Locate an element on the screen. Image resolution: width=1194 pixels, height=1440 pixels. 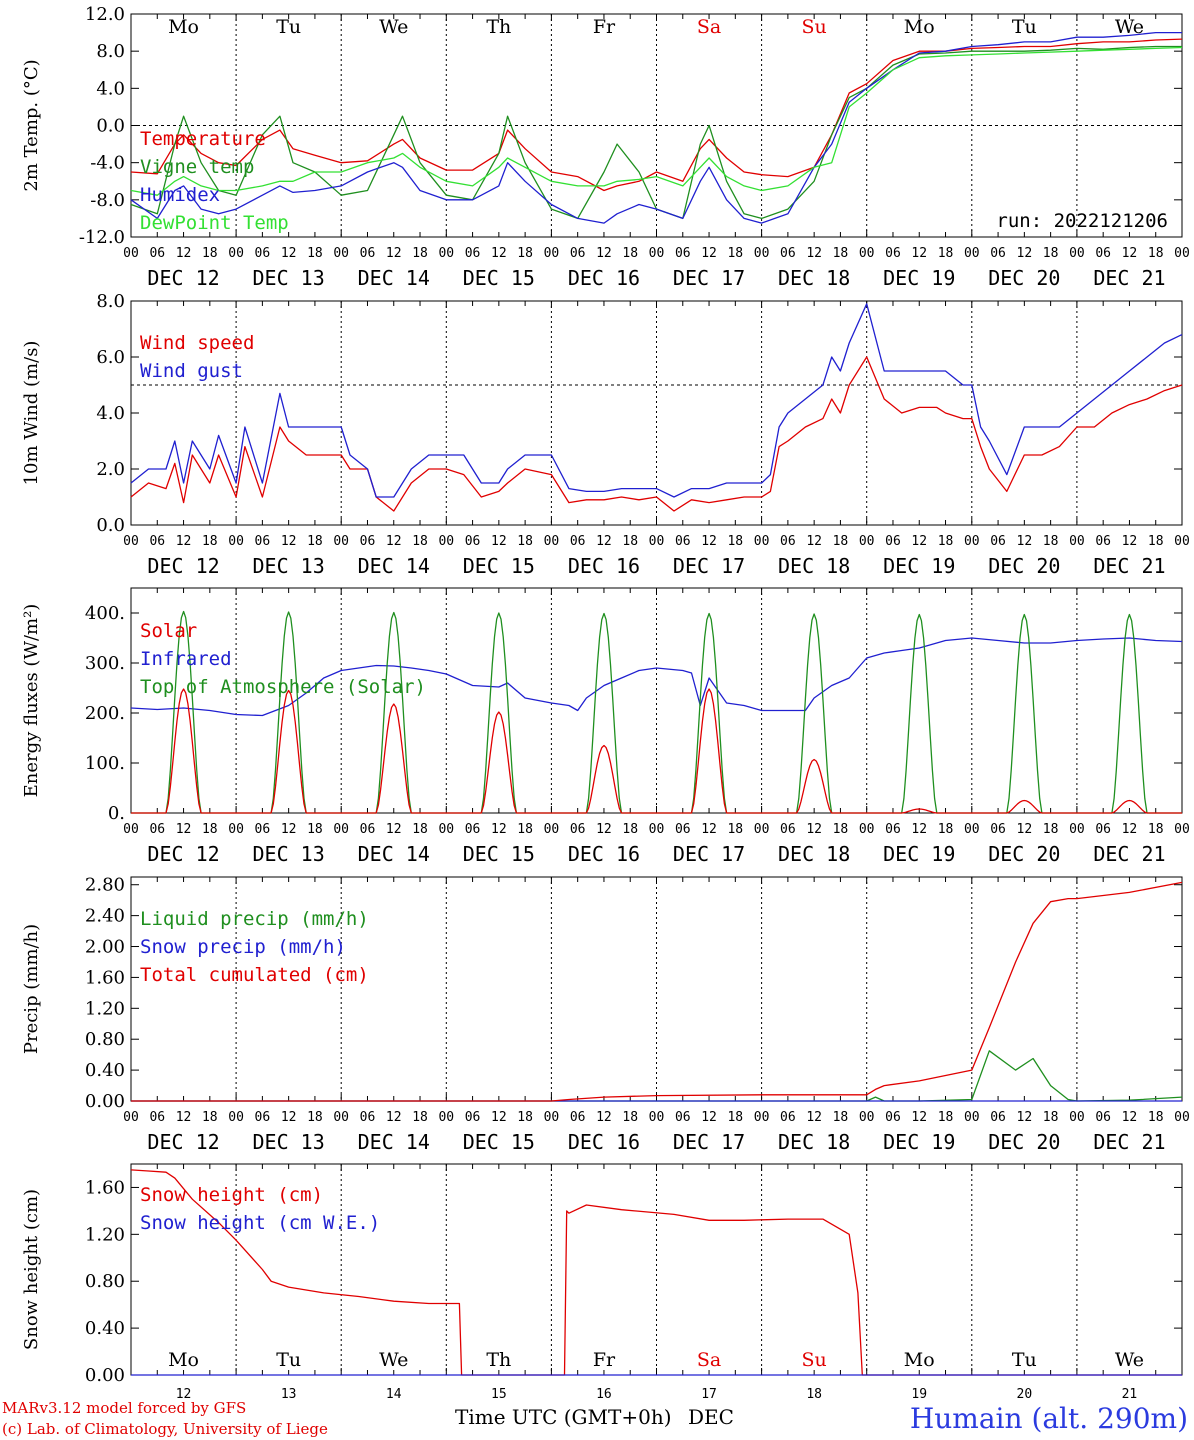
y-tick-label: 0. is located at coordinates (116, 813).